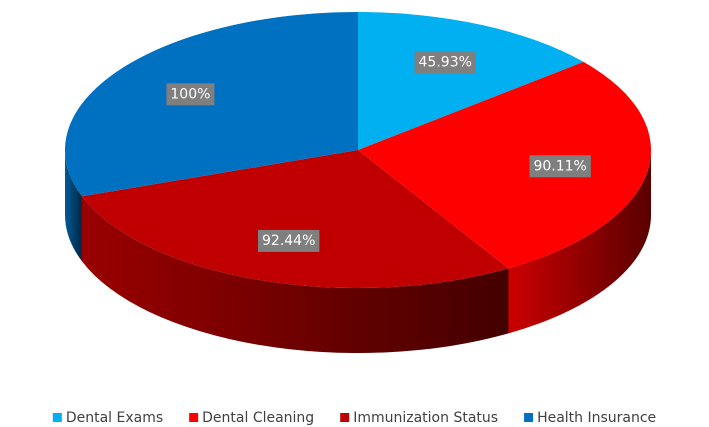  What do you see at coordinates (258, 418) in the screenshot?
I see `legend-label: Dental Cleaning` at bounding box center [258, 418].